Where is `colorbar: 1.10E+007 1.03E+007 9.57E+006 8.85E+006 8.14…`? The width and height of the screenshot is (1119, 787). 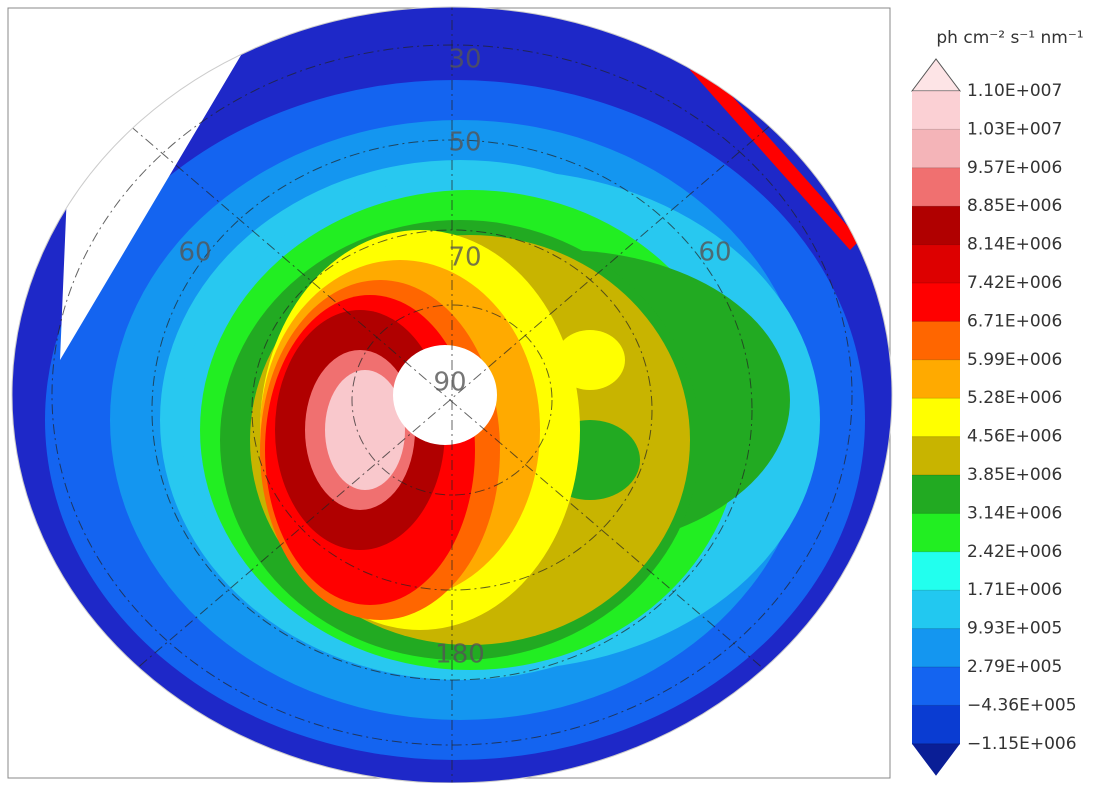
colorbar: 1.10E+007 1.03E+007 9.57E+006 8.85E+006 8.14… is located at coordinates (994, 417).